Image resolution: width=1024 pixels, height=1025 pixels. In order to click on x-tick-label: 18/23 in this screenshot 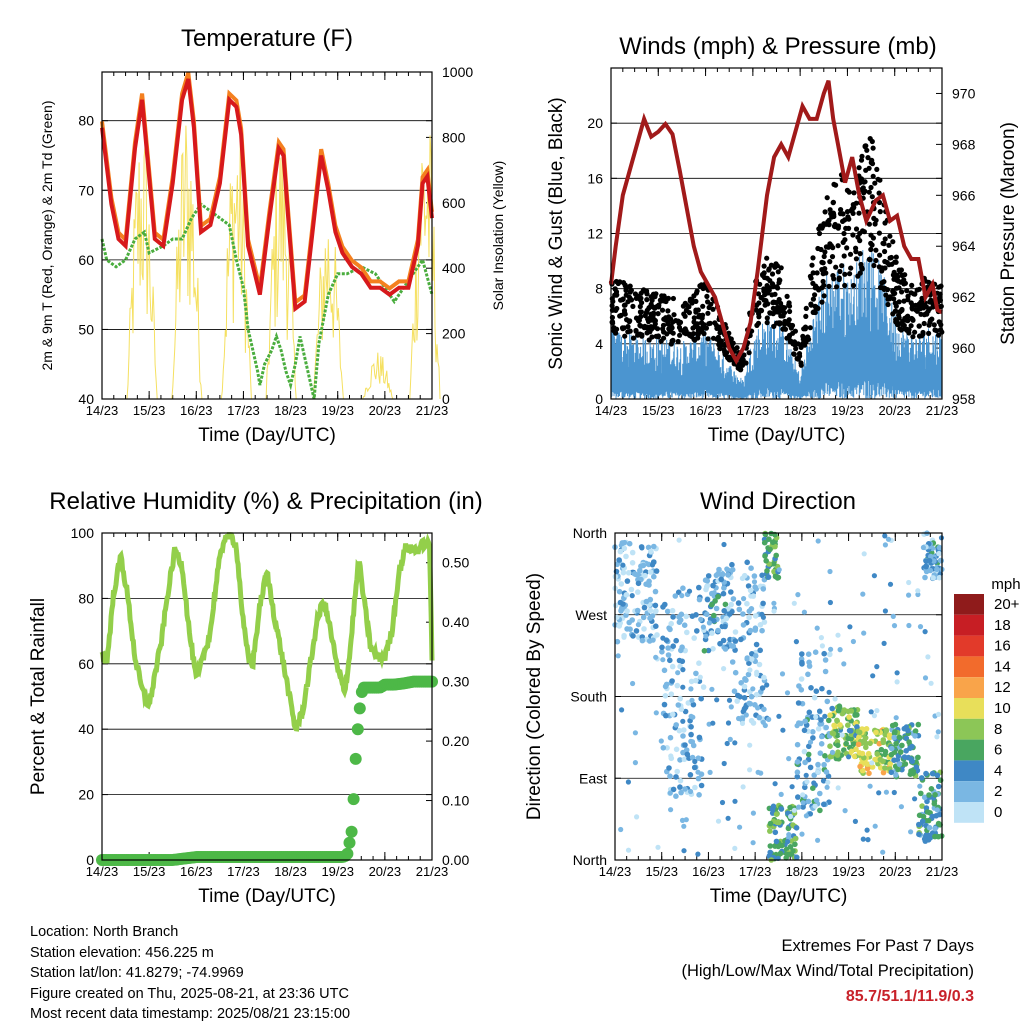, I will do `click(800, 410)`.